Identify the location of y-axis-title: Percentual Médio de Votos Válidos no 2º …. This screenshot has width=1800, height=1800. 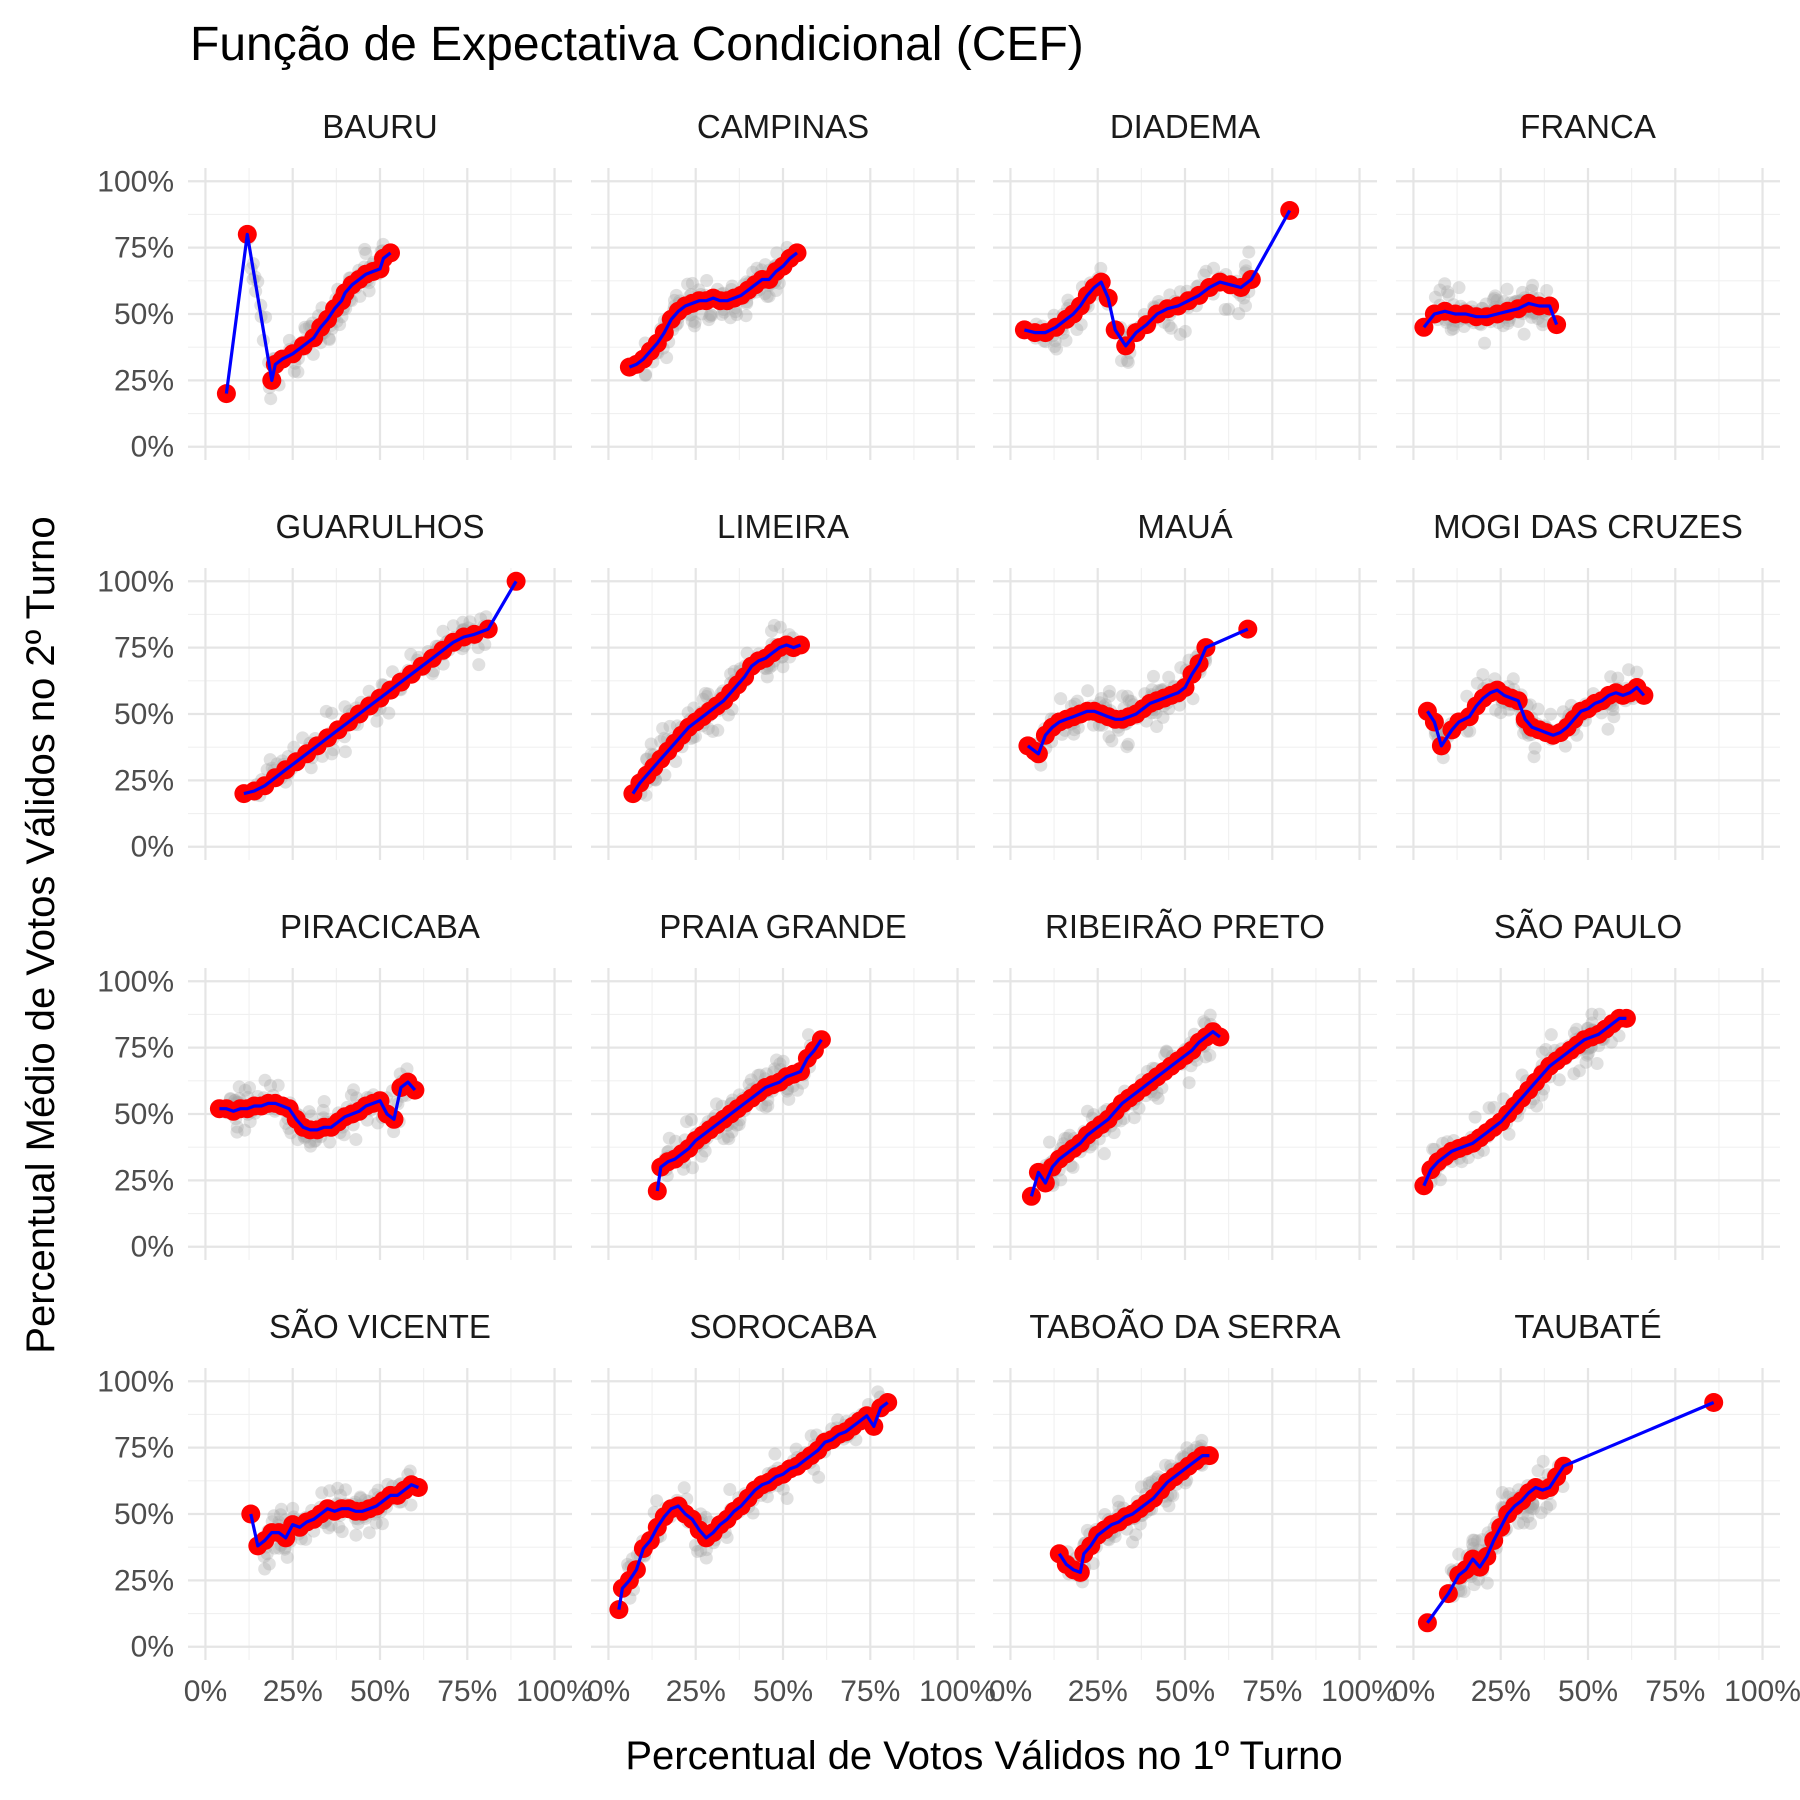
(41, 934).